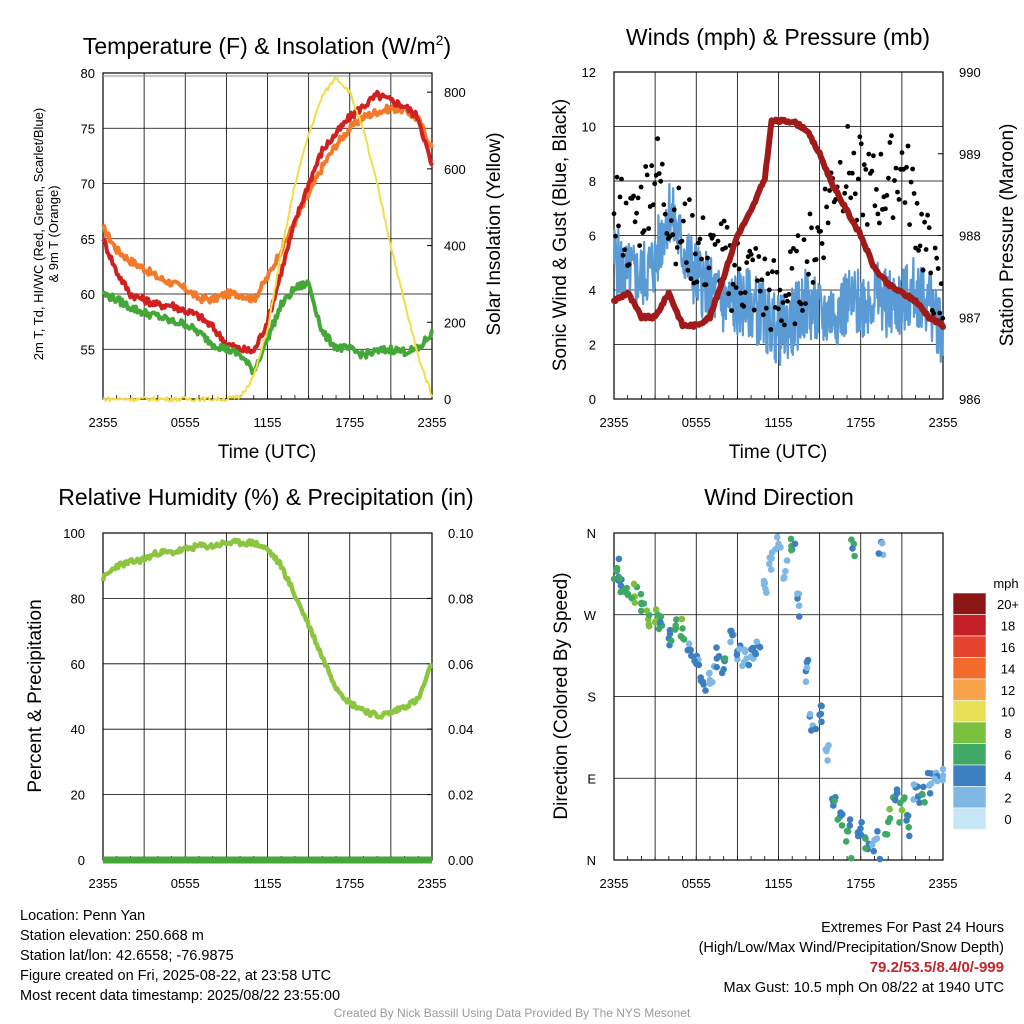 This screenshot has width=1024, height=1024. What do you see at coordinates (103, 883) in the screenshot?
I see `rh-xtick-label: 2355` at bounding box center [103, 883].